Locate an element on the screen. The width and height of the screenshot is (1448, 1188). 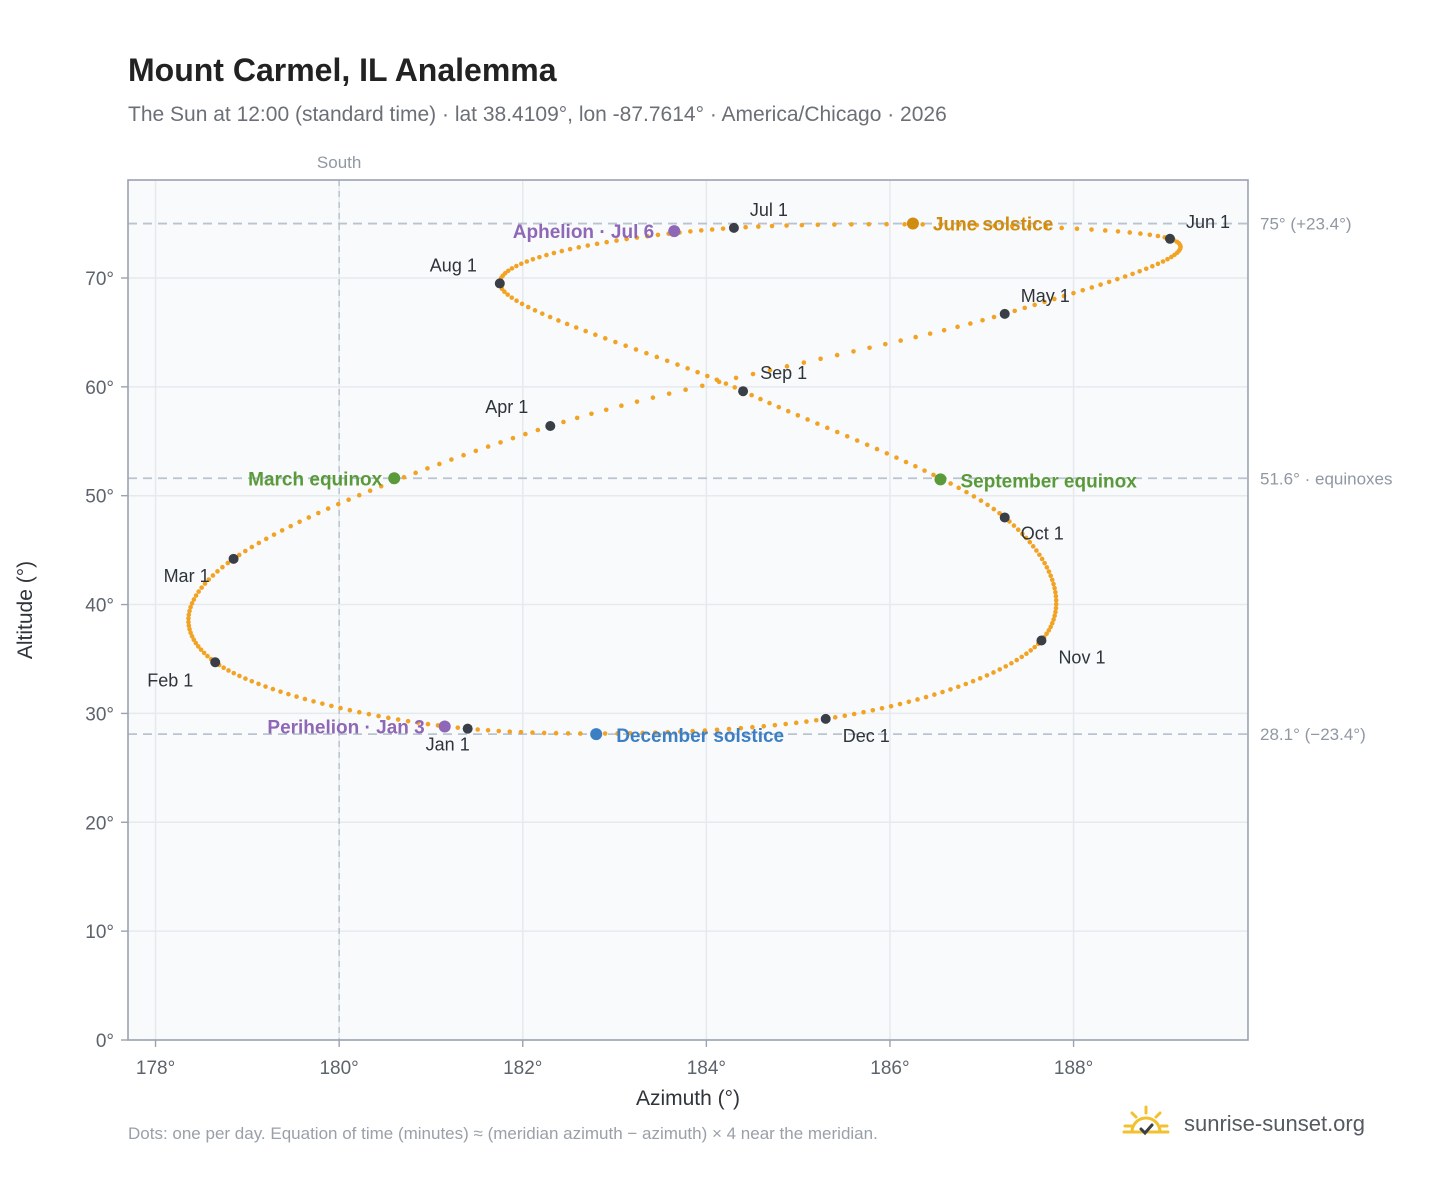
y-tick-label: 20° is located at coordinates (99, 823).